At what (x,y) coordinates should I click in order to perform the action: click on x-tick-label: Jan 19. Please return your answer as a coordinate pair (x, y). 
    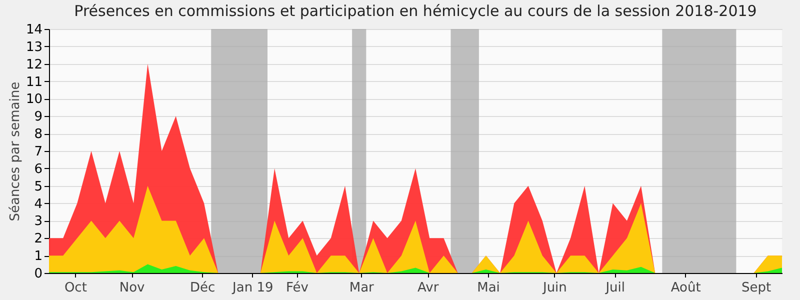
    Looking at the image, I should click on (253, 288).